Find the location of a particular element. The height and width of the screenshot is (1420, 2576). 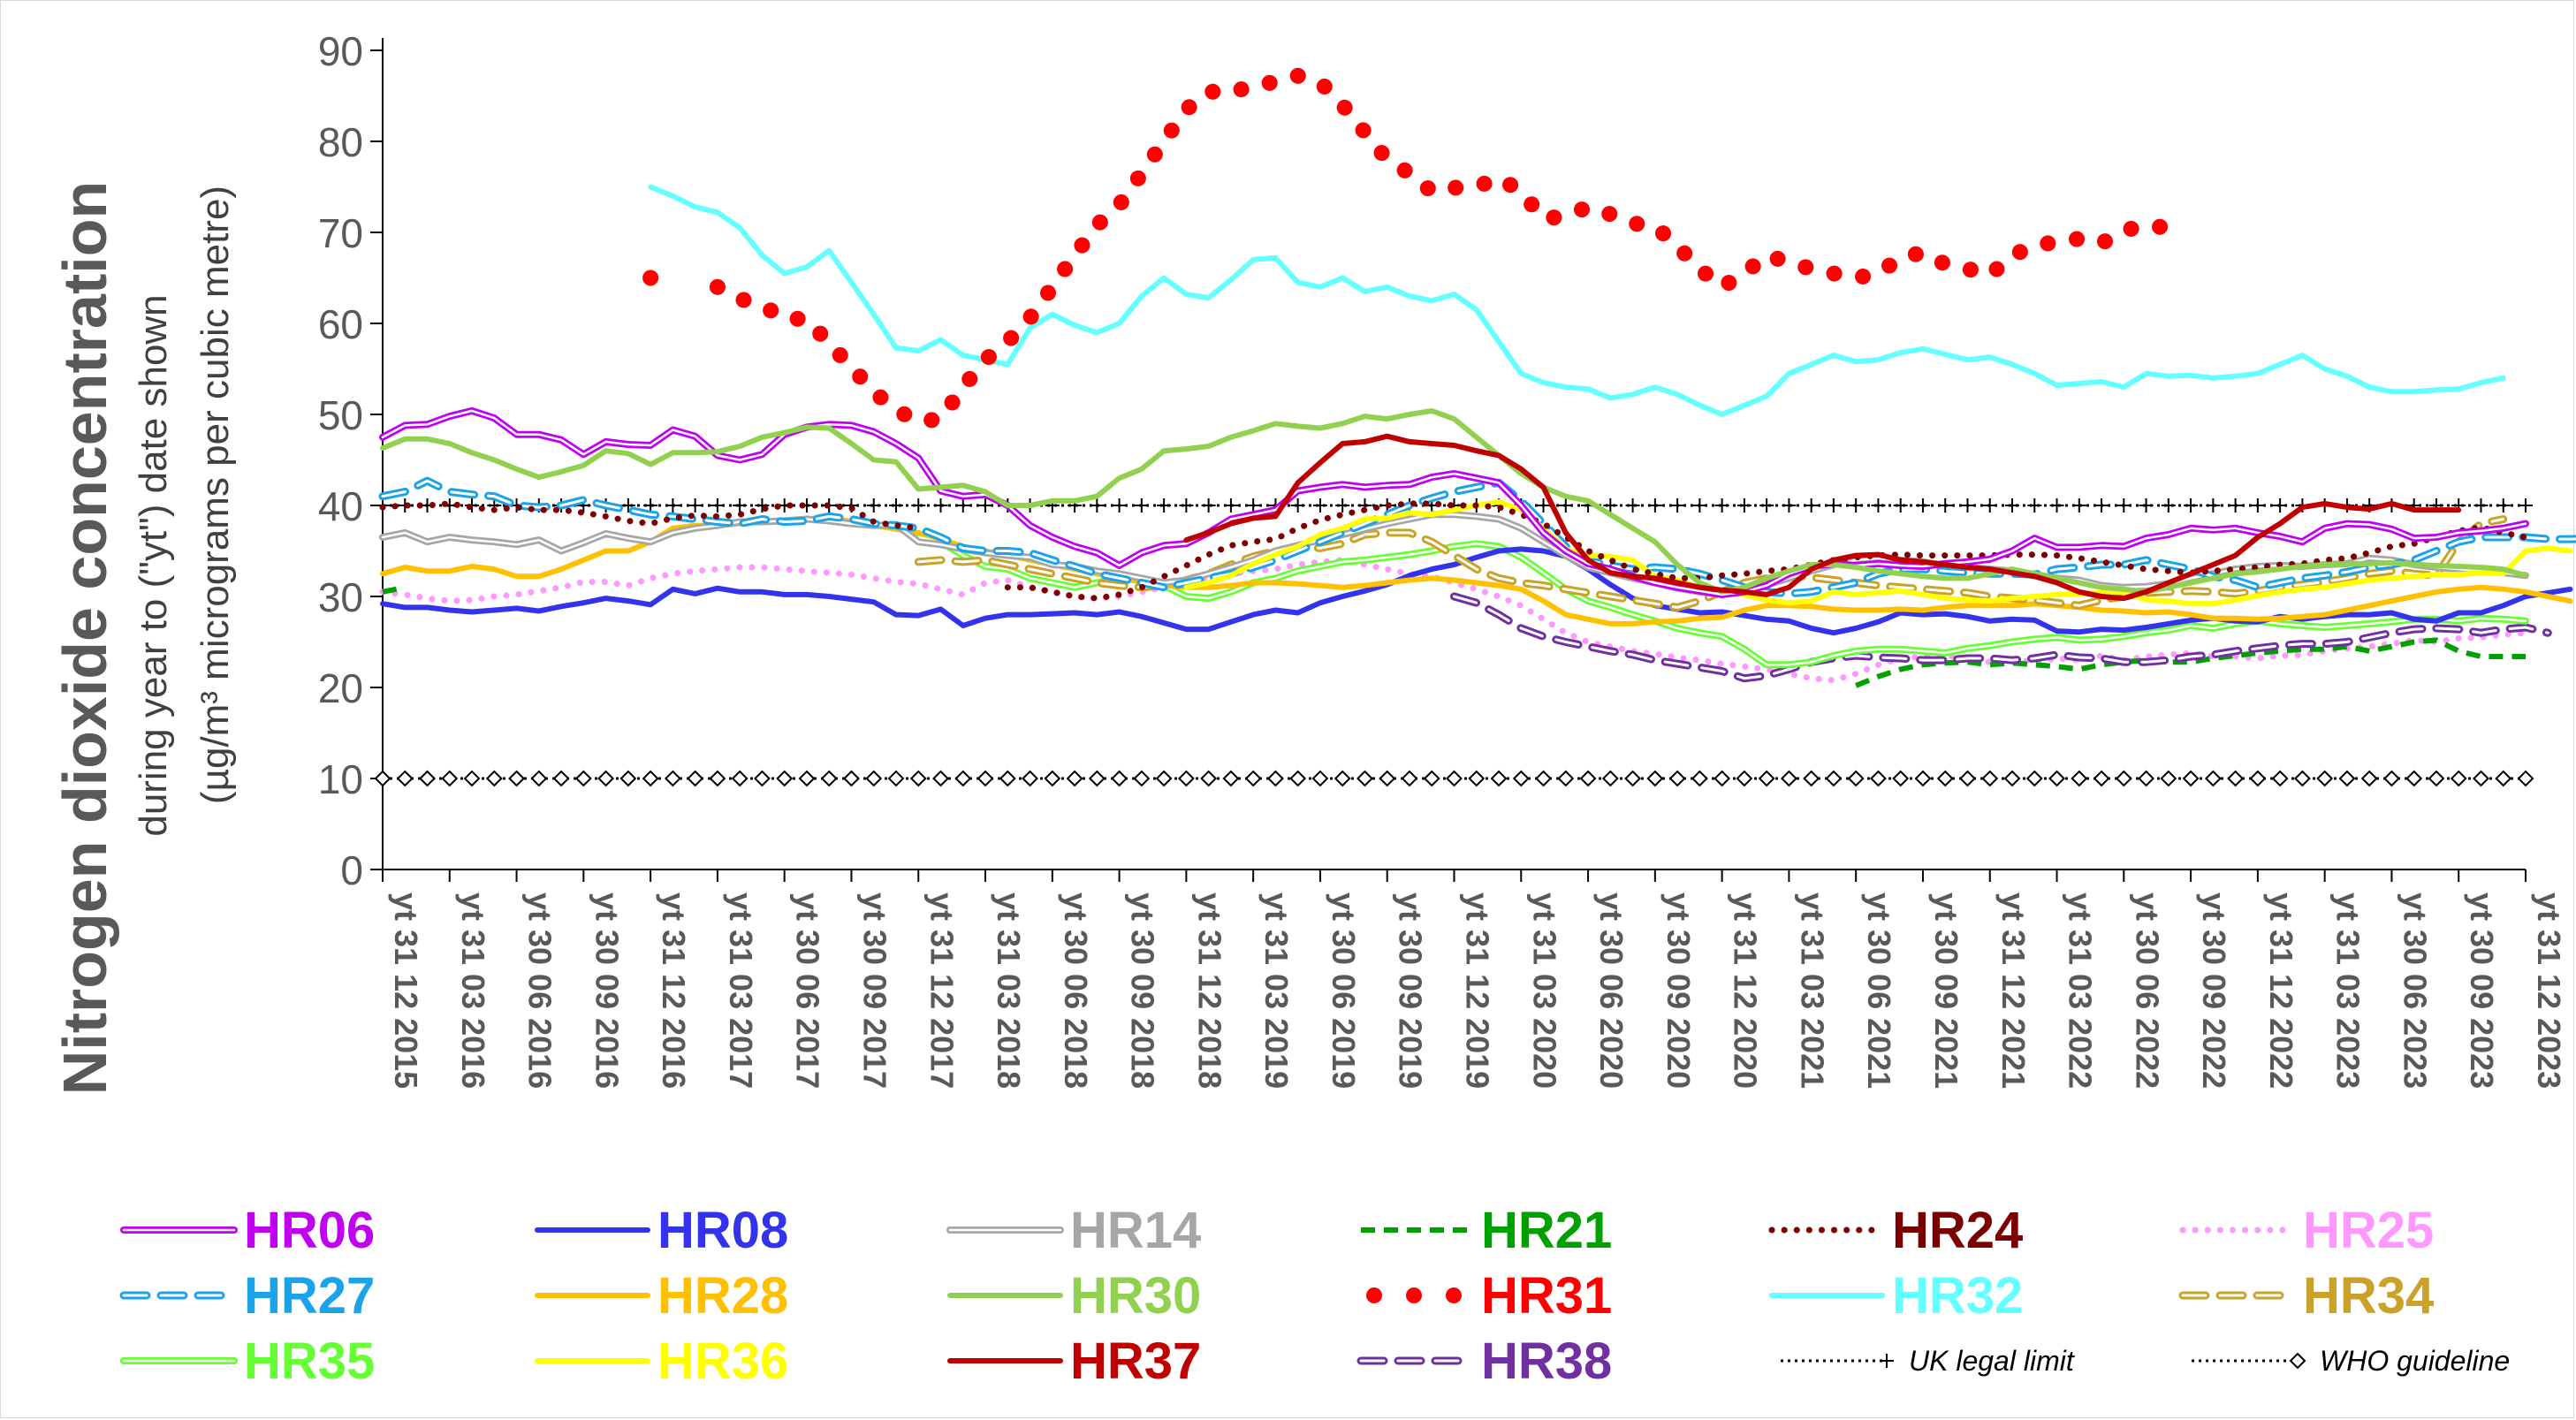

legend-label: HR31 is located at coordinates (1546, 1296).